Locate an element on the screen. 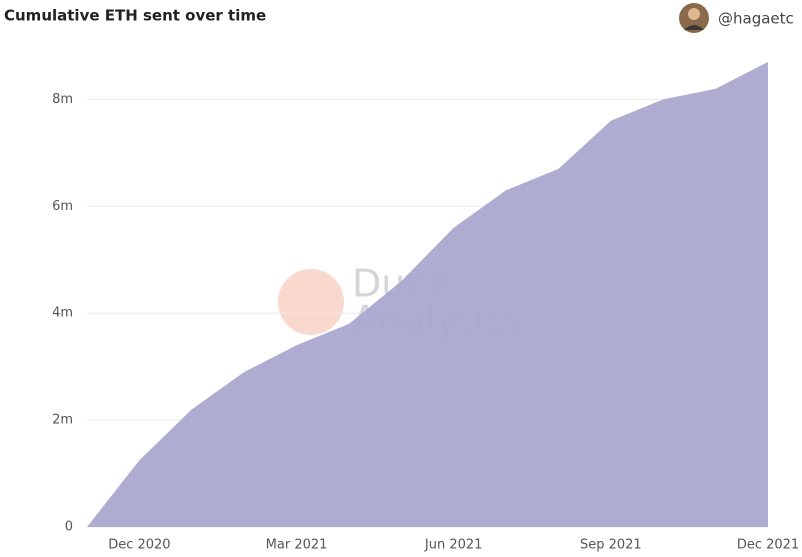 The image size is (802, 557). avatar is located at coordinates (694, 18).